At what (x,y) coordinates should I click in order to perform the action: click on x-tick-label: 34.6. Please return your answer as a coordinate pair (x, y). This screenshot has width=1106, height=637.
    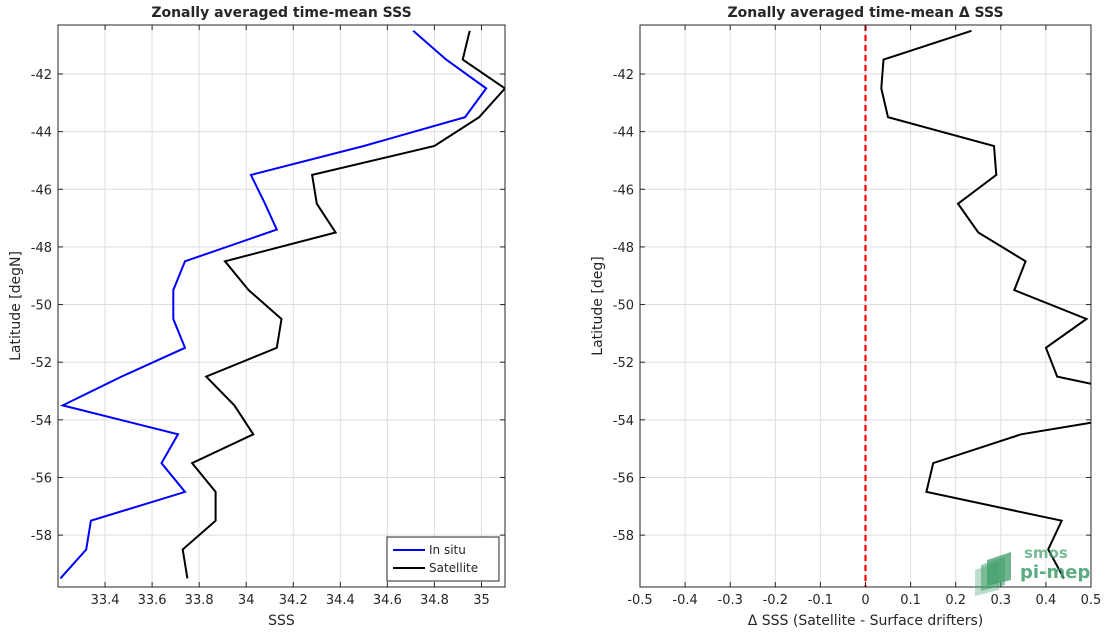
    Looking at the image, I should click on (387, 600).